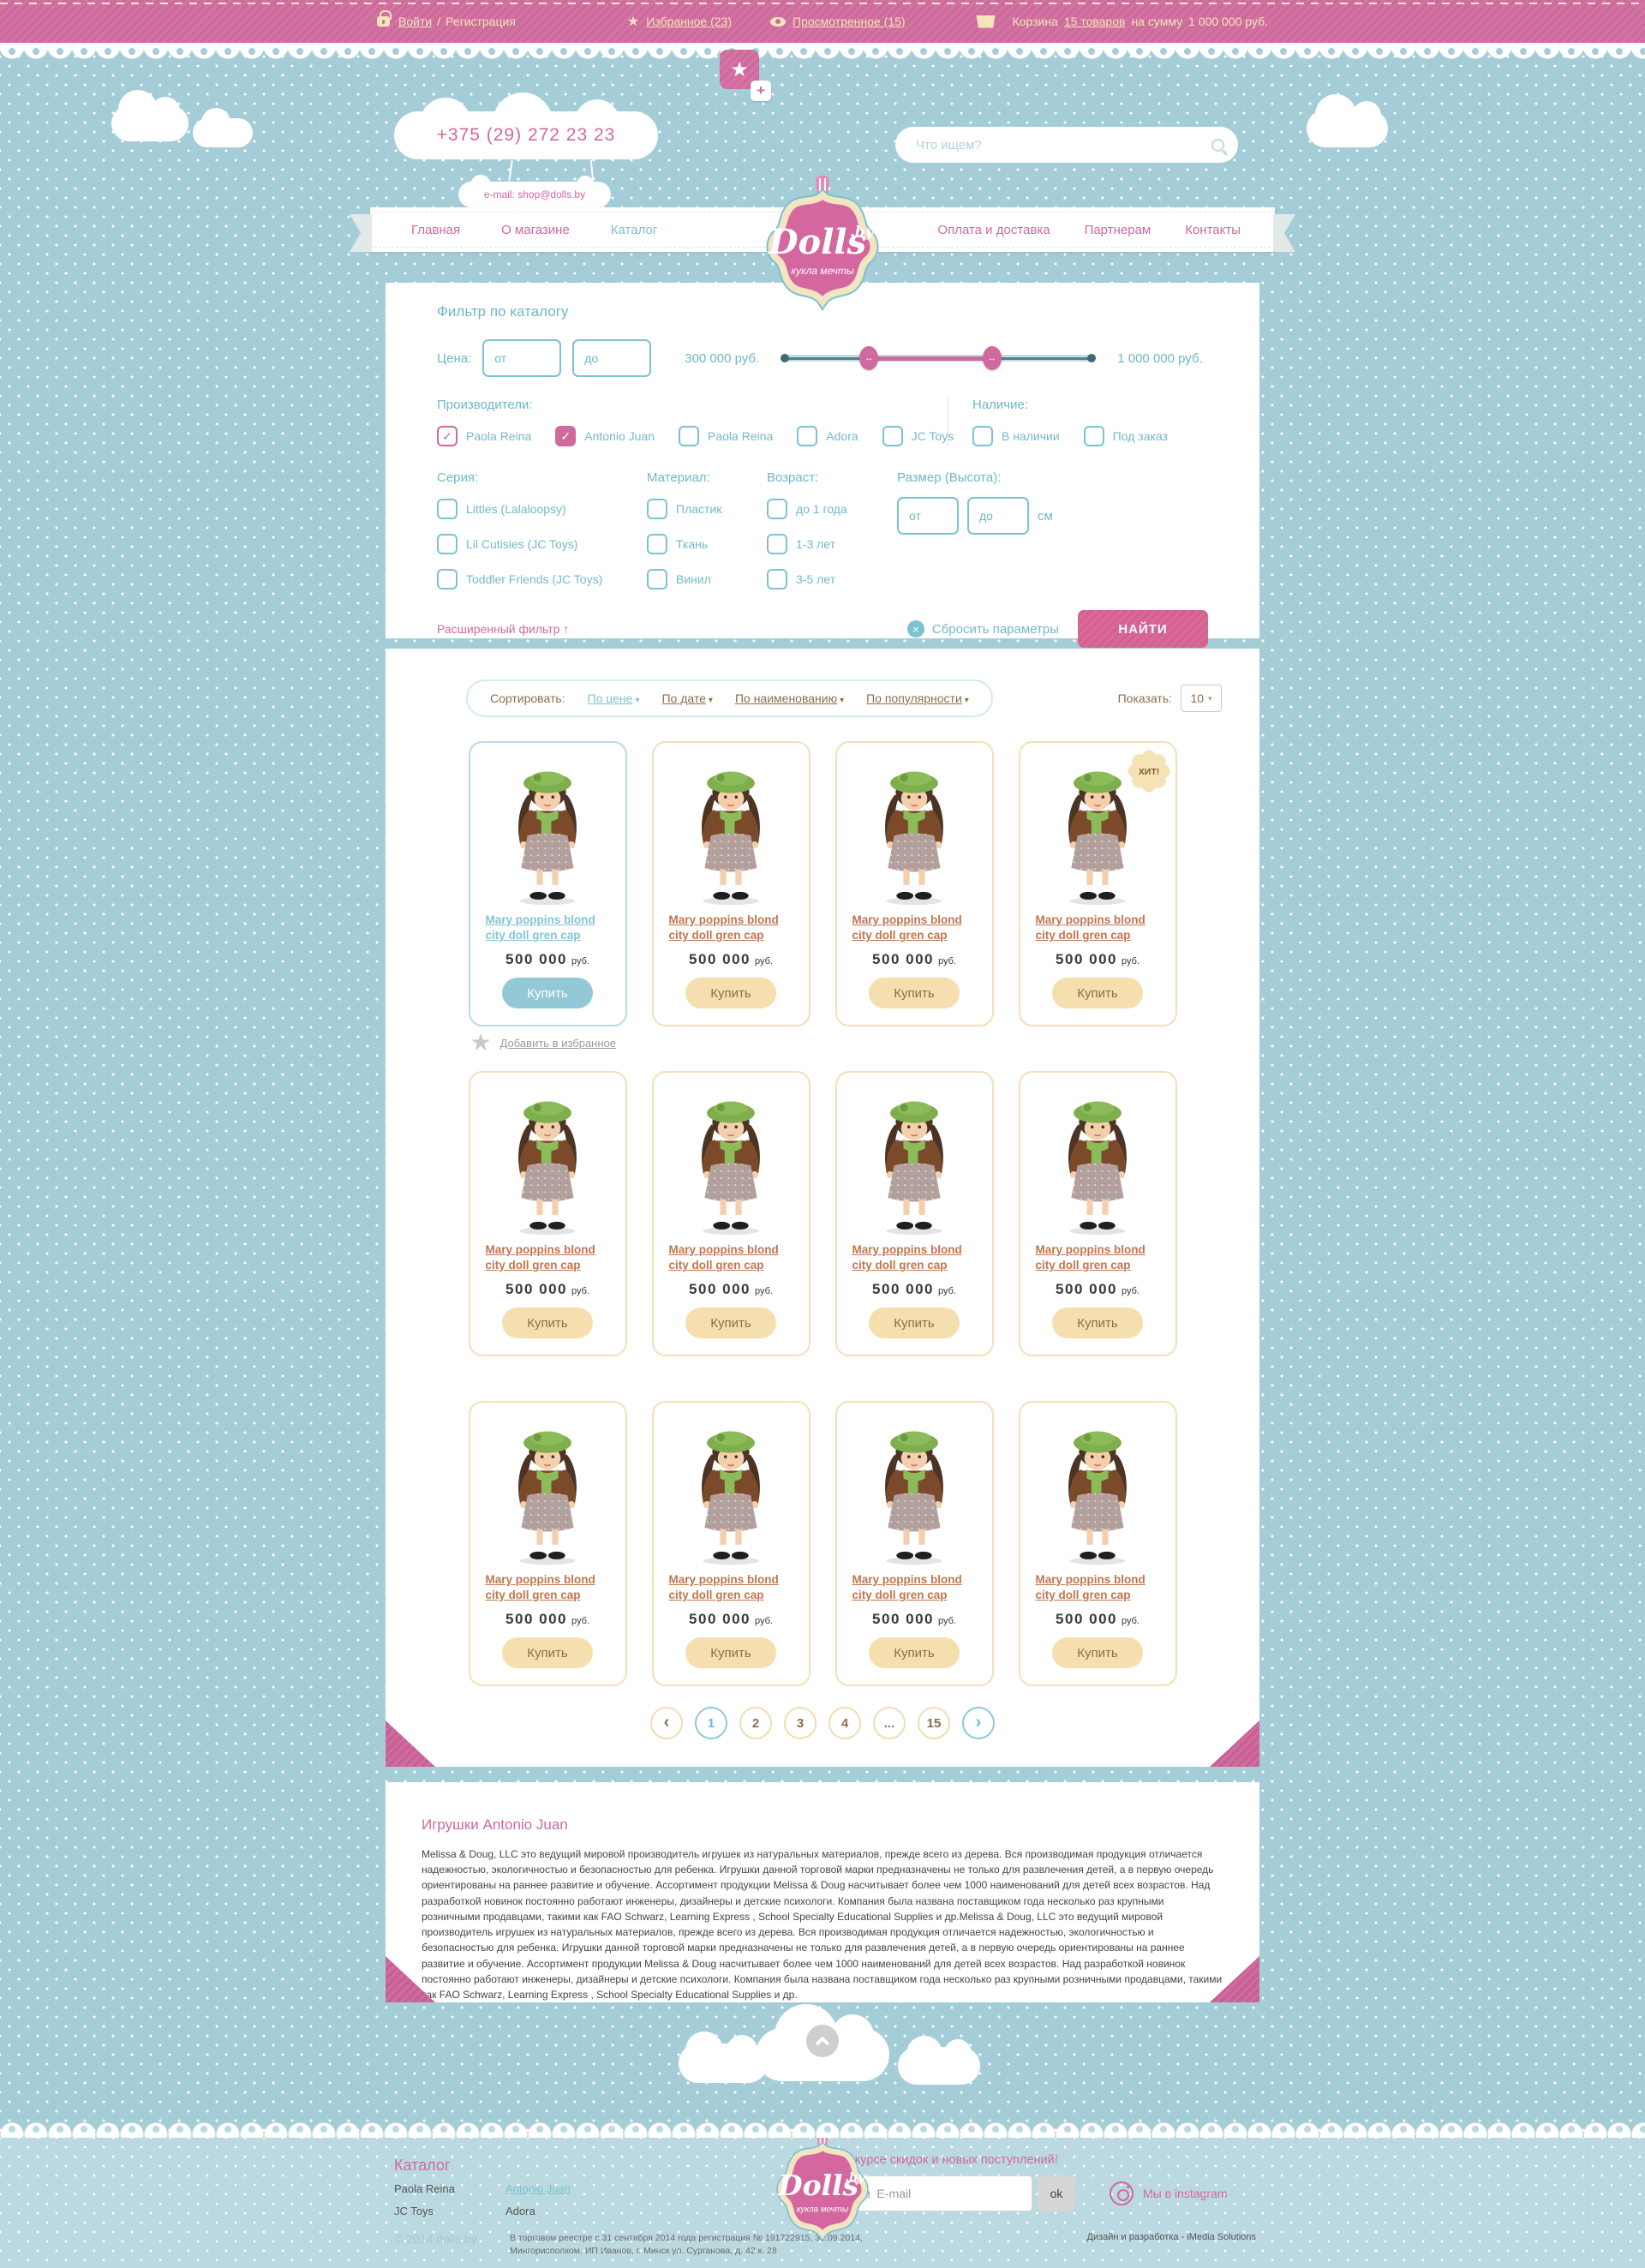 This screenshot has height=2268, width=1645. Describe the element at coordinates (711, 1723) in the screenshot. I see `pagination-page-1: 1` at that location.